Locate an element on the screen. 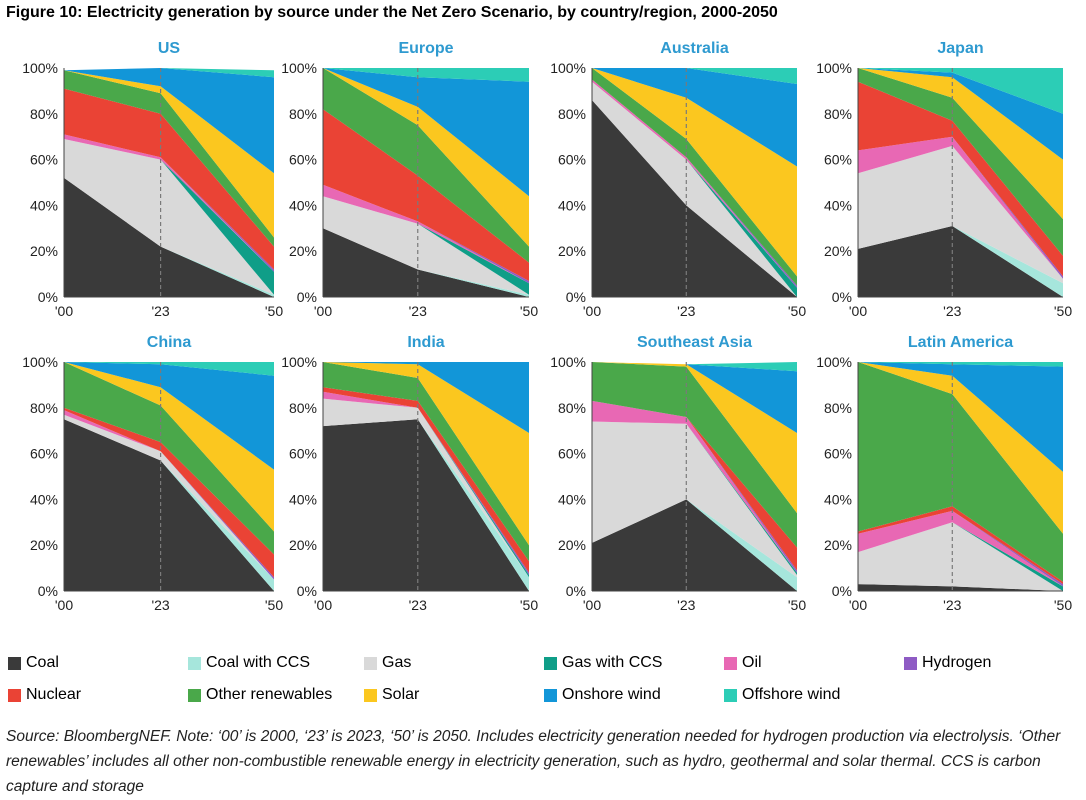 The height and width of the screenshot is (800, 1086). legend-item: Hydrogen is located at coordinates (947, 663).